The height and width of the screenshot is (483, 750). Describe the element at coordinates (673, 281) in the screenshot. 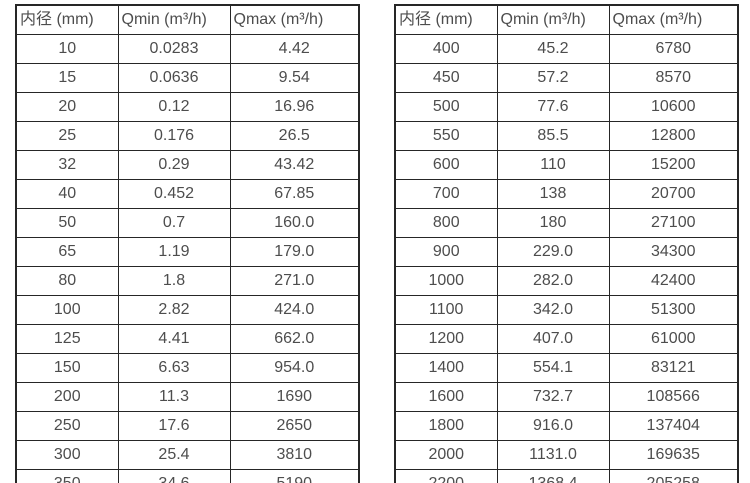

I see `table-cell: 42400` at that location.